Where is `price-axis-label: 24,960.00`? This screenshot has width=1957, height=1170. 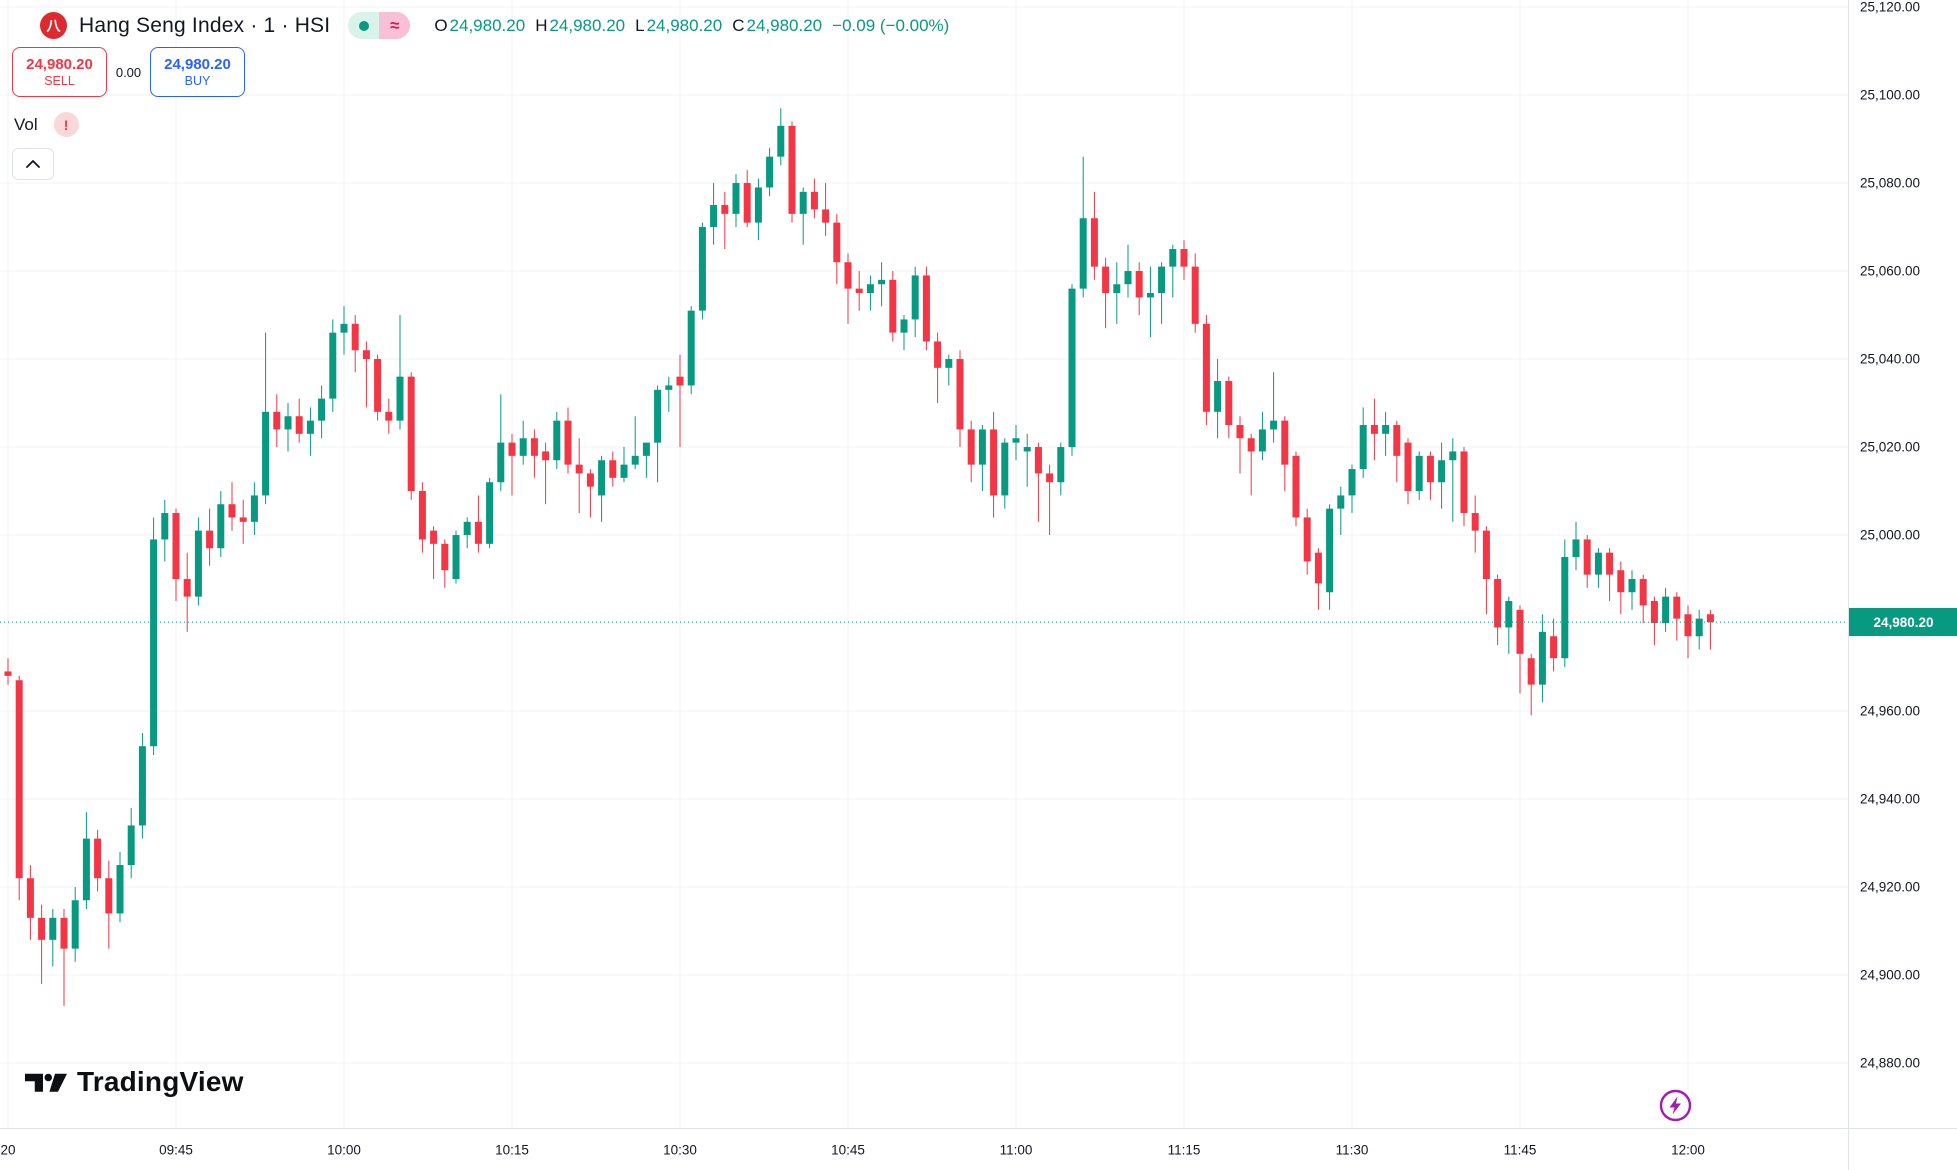 price-axis-label: 24,960.00 is located at coordinates (1890, 711).